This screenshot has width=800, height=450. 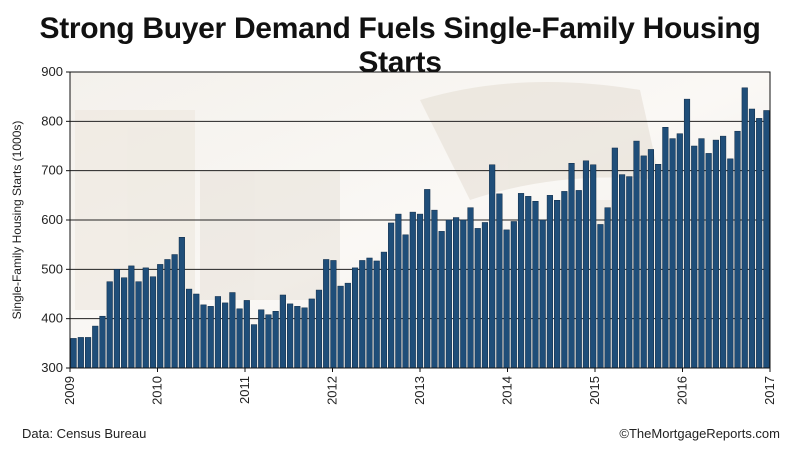 What do you see at coordinates (17, 220) in the screenshot?
I see `y-axis-label: Single-Family Housing Starts (1000s)` at bounding box center [17, 220].